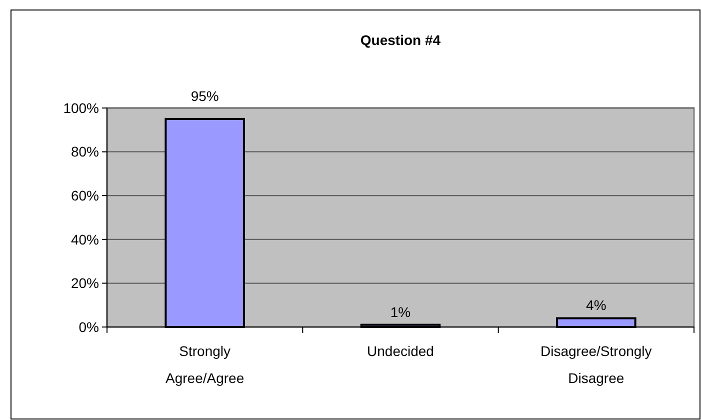  Describe the element at coordinates (88, 326) in the screenshot. I see `y-tick-label: 0%` at that location.